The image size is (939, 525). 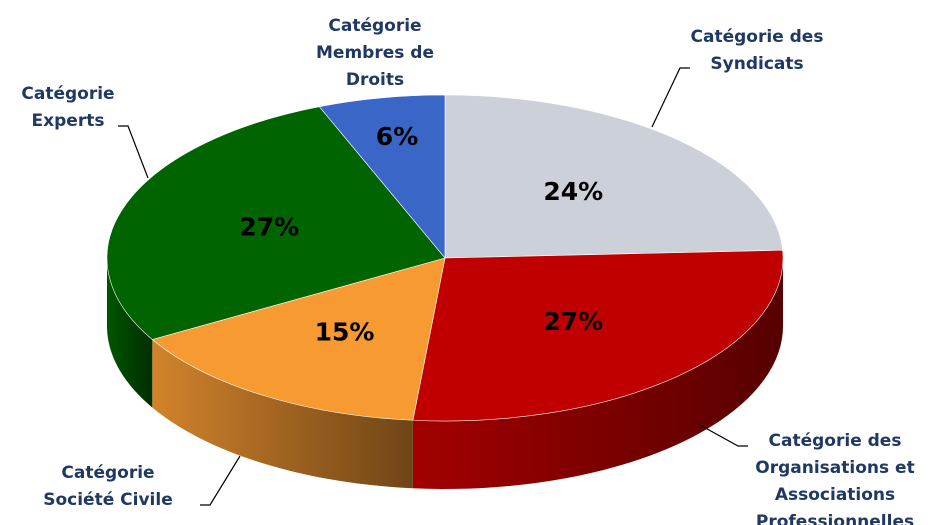 What do you see at coordinates (108, 486) in the screenshot?
I see `category-label: Catégorie Société Civile` at bounding box center [108, 486].